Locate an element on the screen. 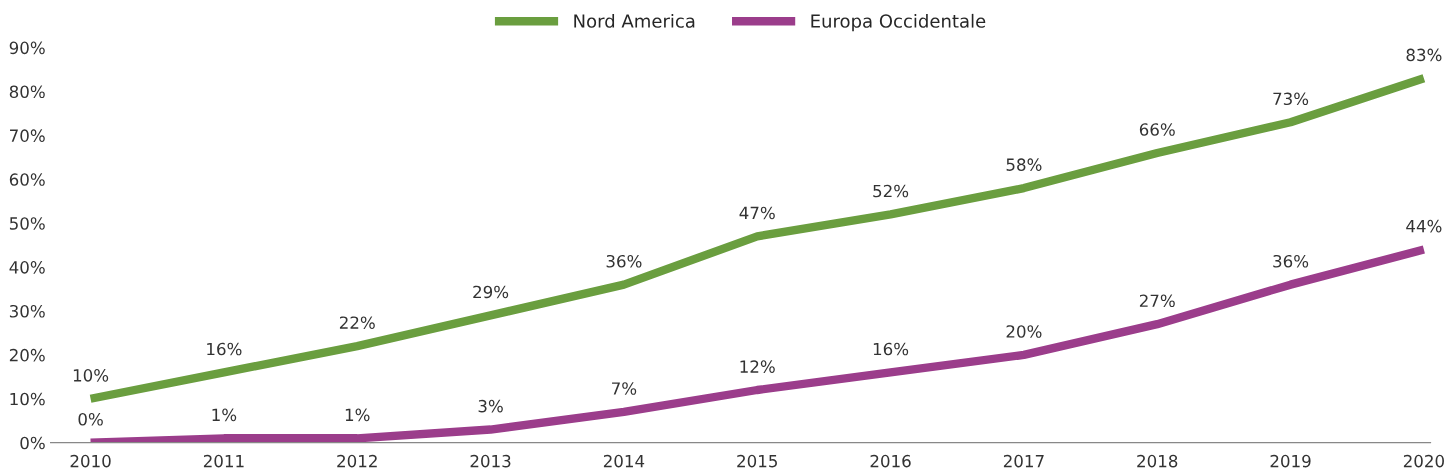 Image resolution: width=1445 pixels, height=476 pixels. data-label: 10% is located at coordinates (91, 375).